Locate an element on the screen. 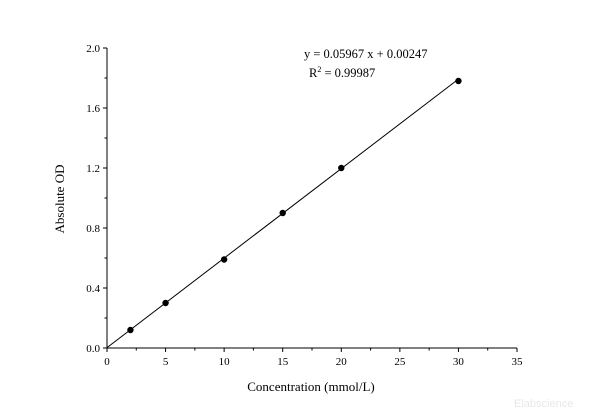 The image size is (600, 418). y-tick-label: 0.0 is located at coordinates (93, 349).